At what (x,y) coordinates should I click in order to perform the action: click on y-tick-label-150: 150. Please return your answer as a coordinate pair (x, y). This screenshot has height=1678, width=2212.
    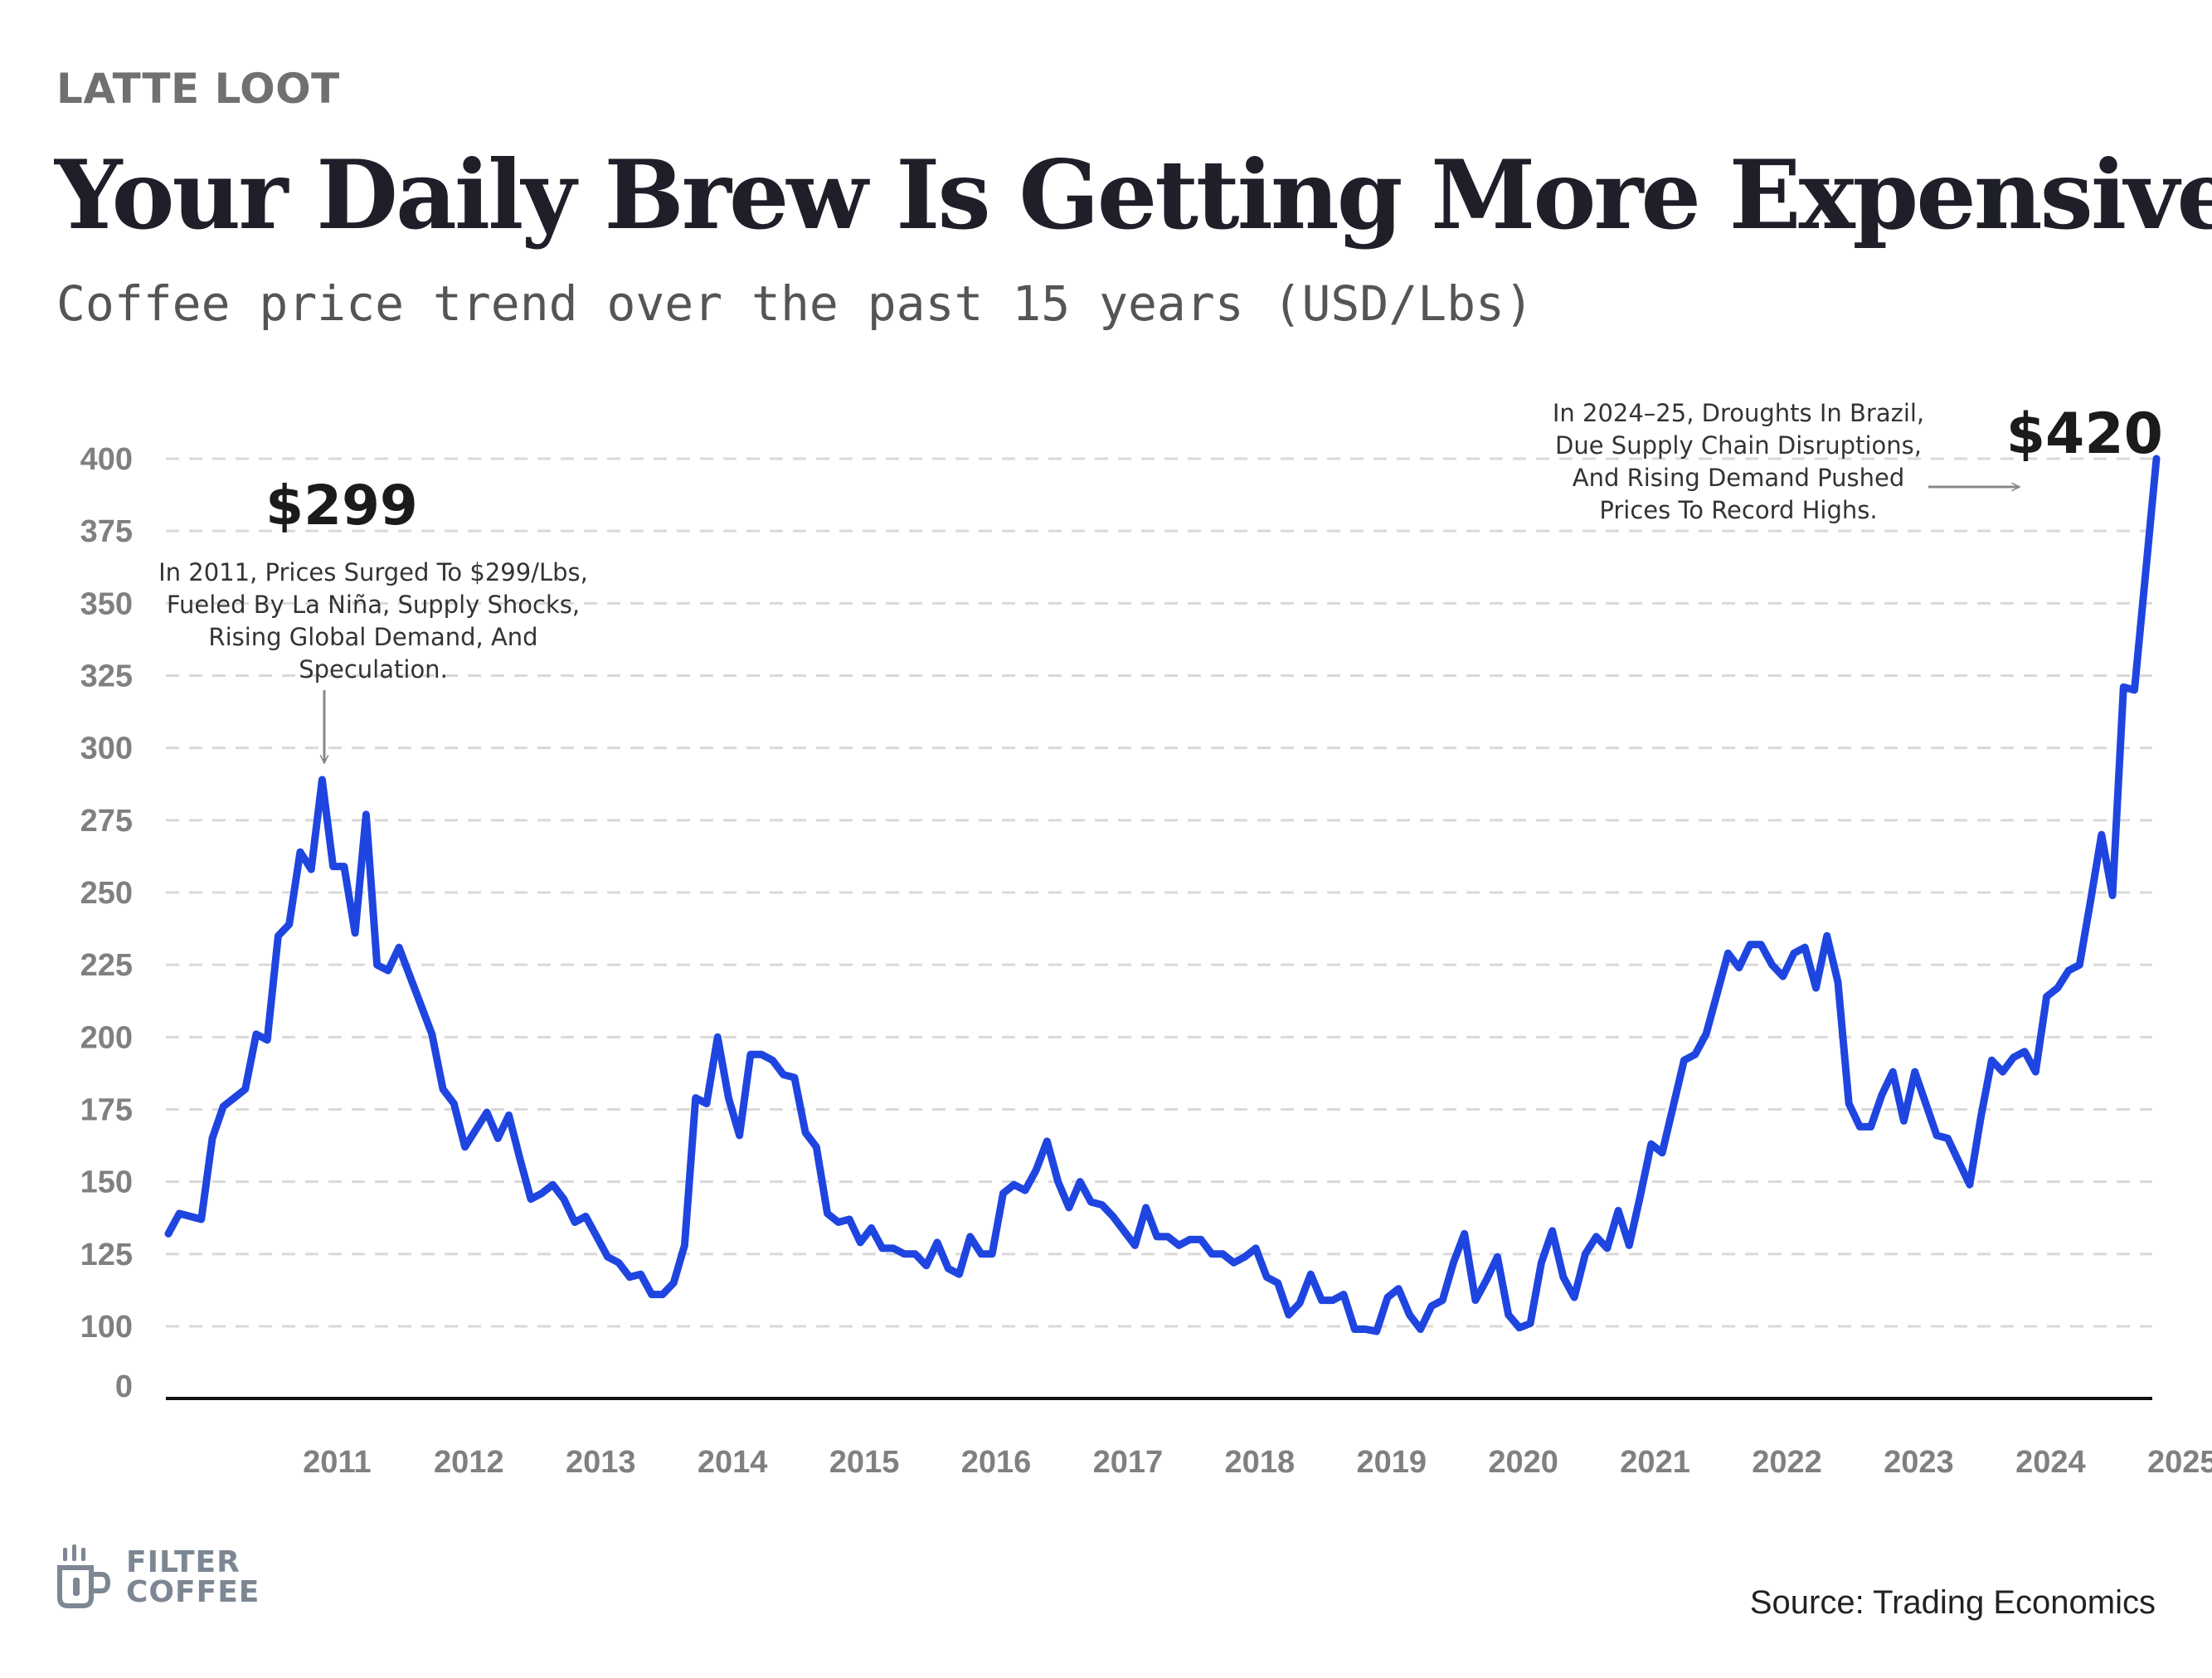
    Looking at the image, I should click on (106, 1182).